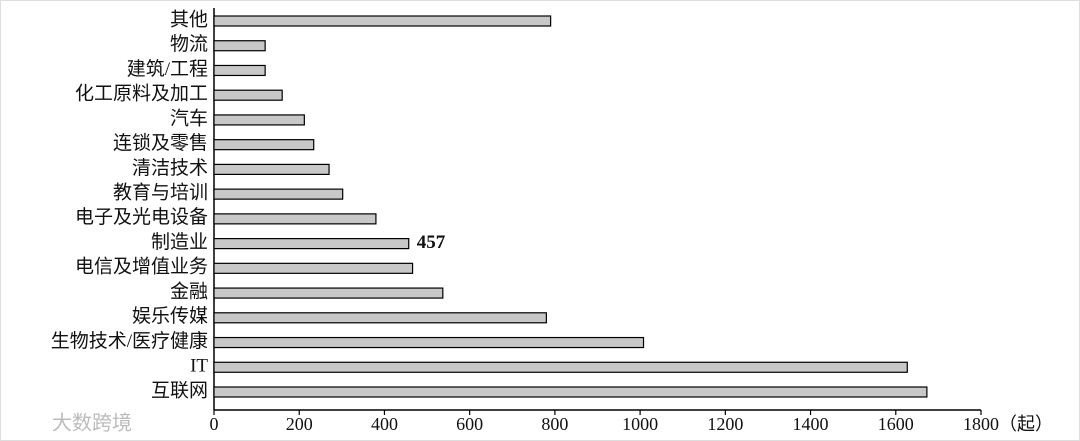 The image size is (1080, 441). What do you see at coordinates (981, 424) in the screenshot?
I see `x-tick-label: 1800` at bounding box center [981, 424].